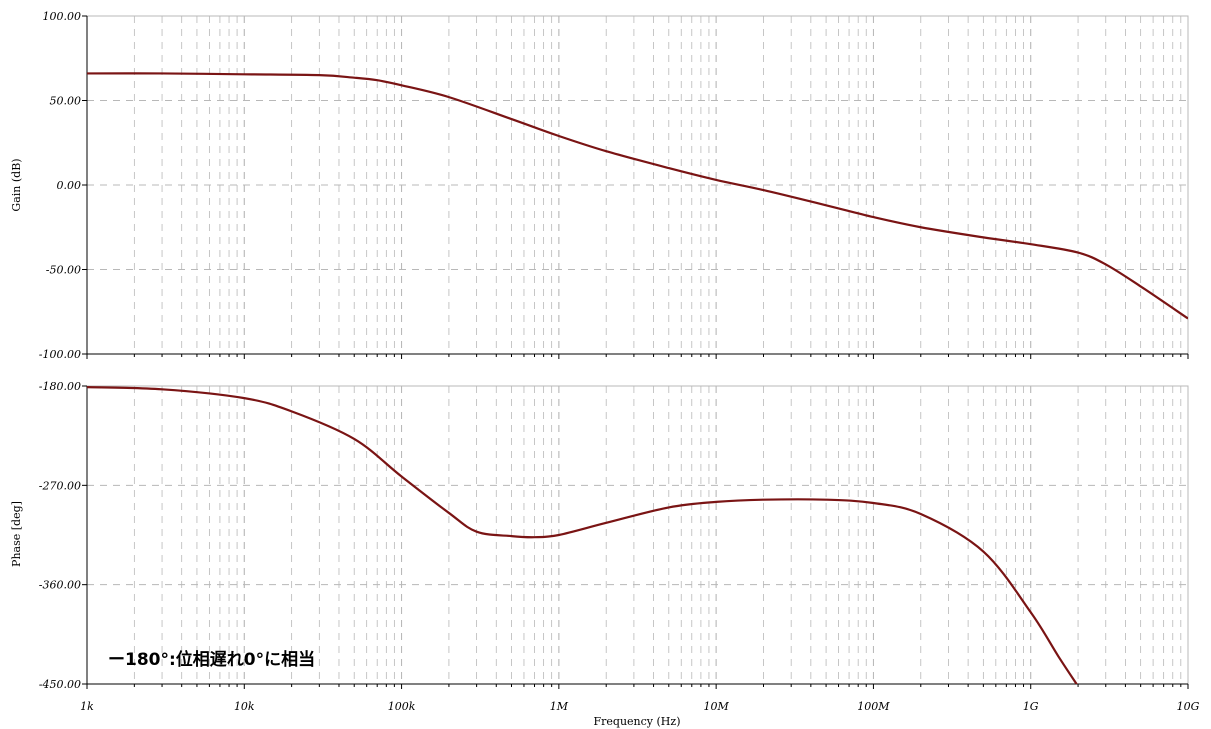 This screenshot has width=1211, height=729. Describe the element at coordinates (69, 185) in the screenshot. I see `gain-y-tick-label: 0.00` at that location.